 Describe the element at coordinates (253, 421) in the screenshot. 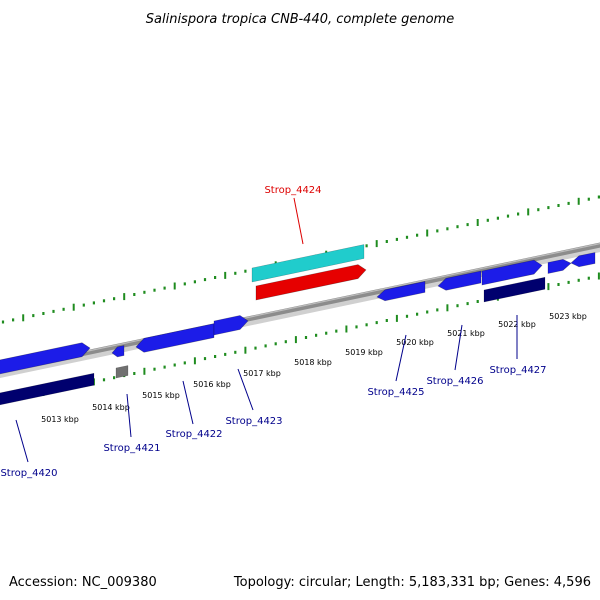

I see `gene-label-strop-4423: Strop_4423` at that location.